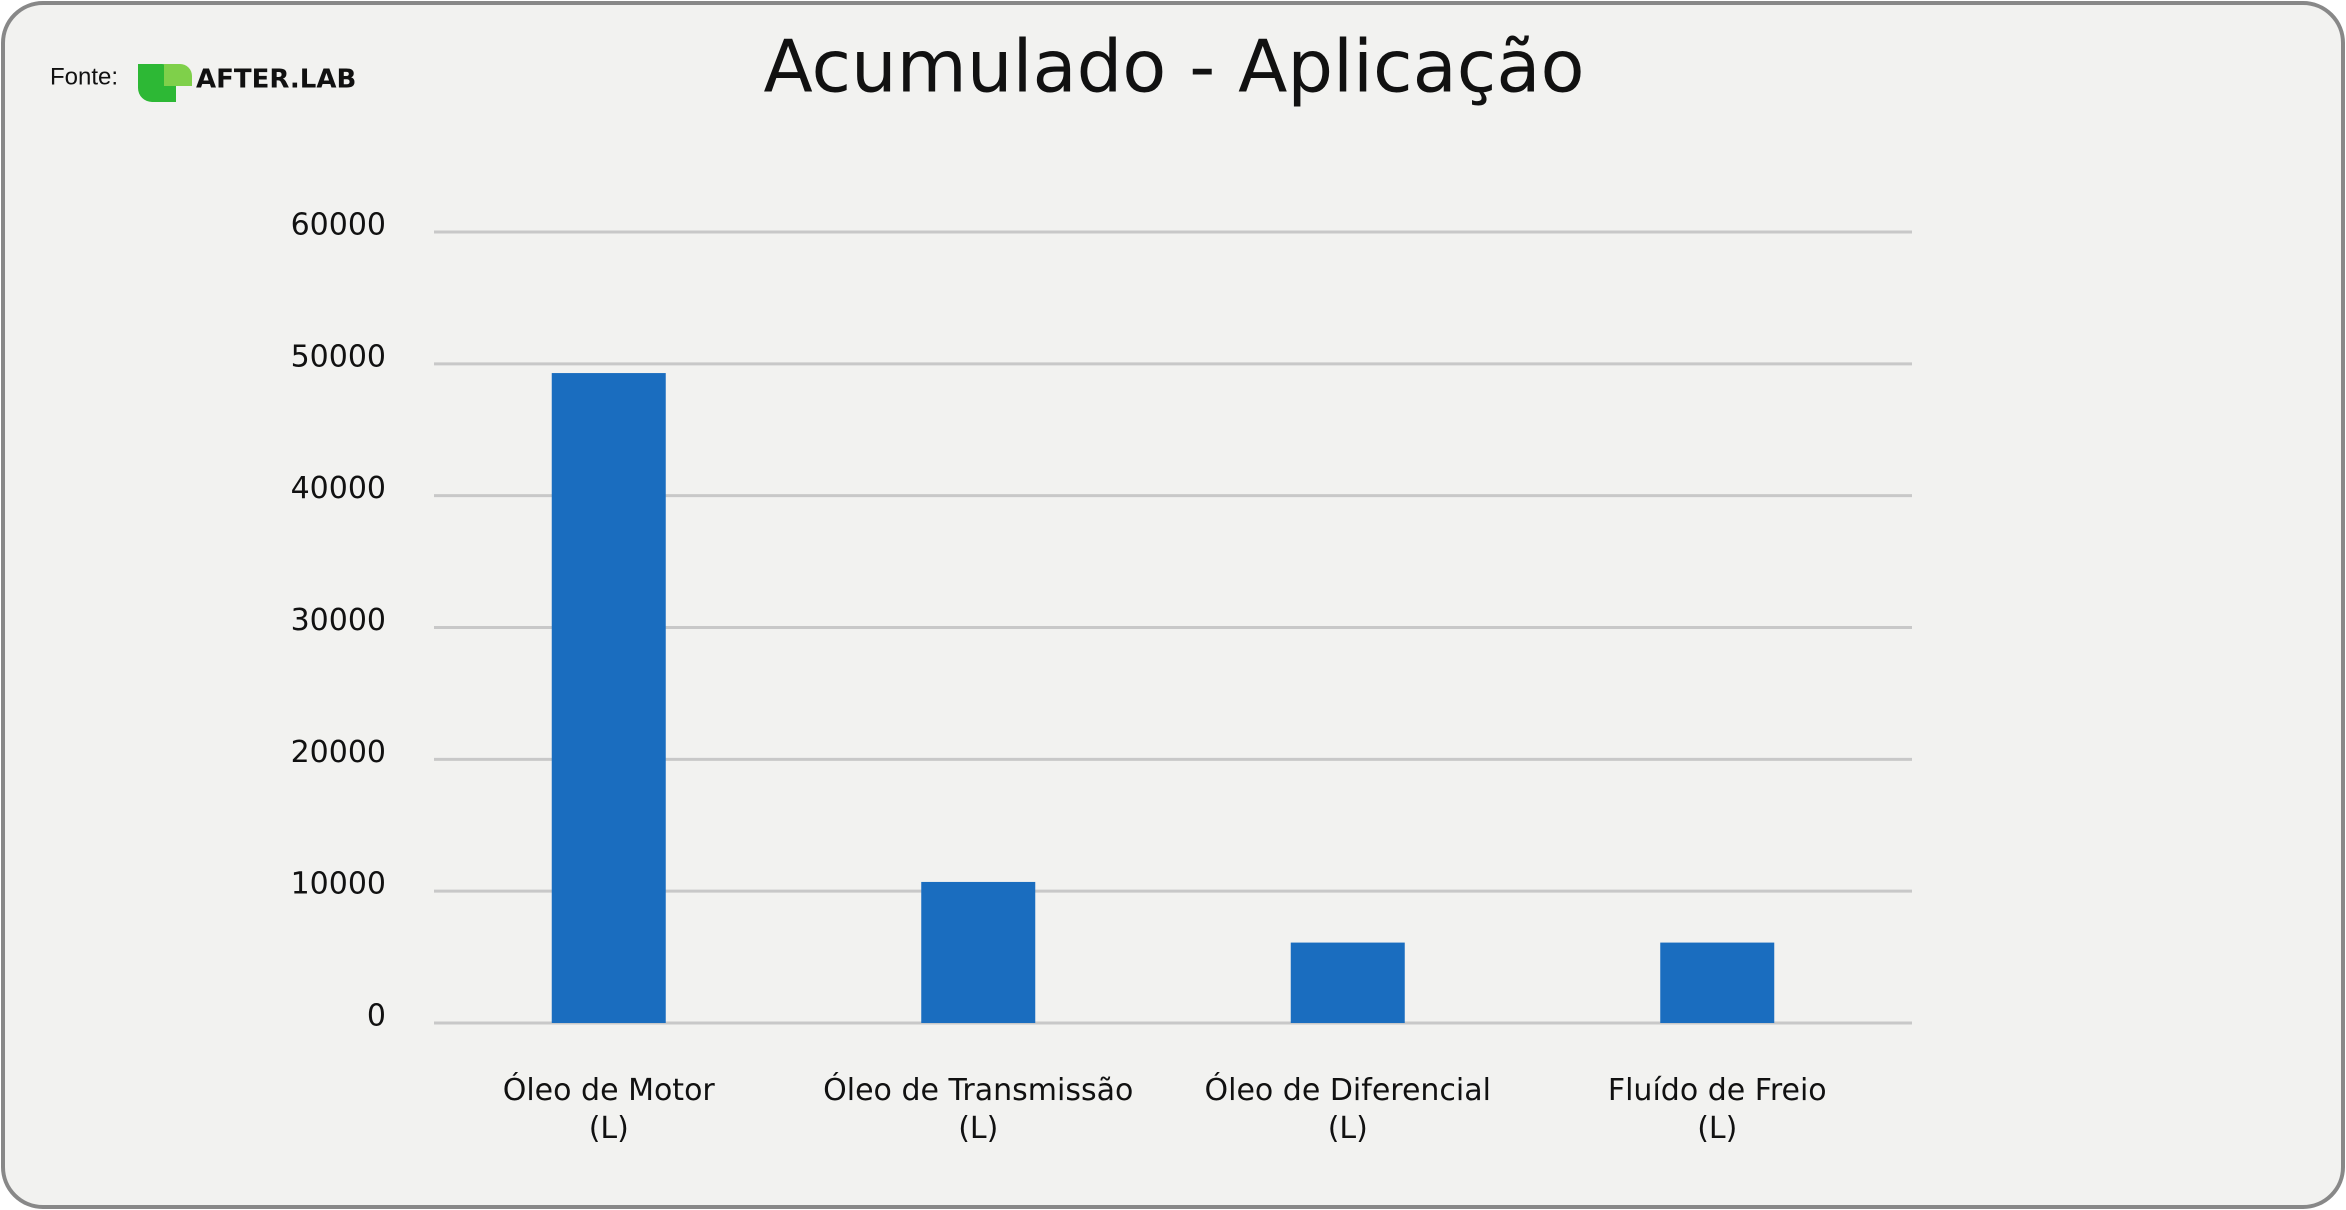 The height and width of the screenshot is (1210, 2346). I want to click on logo-text: AFTER.LAB, so click(276, 80).